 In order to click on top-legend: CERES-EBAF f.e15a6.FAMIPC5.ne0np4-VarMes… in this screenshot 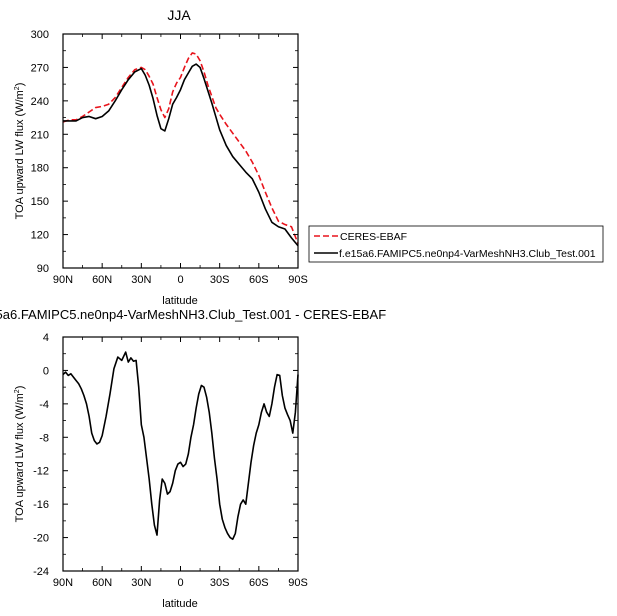, I will do `click(456, 244)`.